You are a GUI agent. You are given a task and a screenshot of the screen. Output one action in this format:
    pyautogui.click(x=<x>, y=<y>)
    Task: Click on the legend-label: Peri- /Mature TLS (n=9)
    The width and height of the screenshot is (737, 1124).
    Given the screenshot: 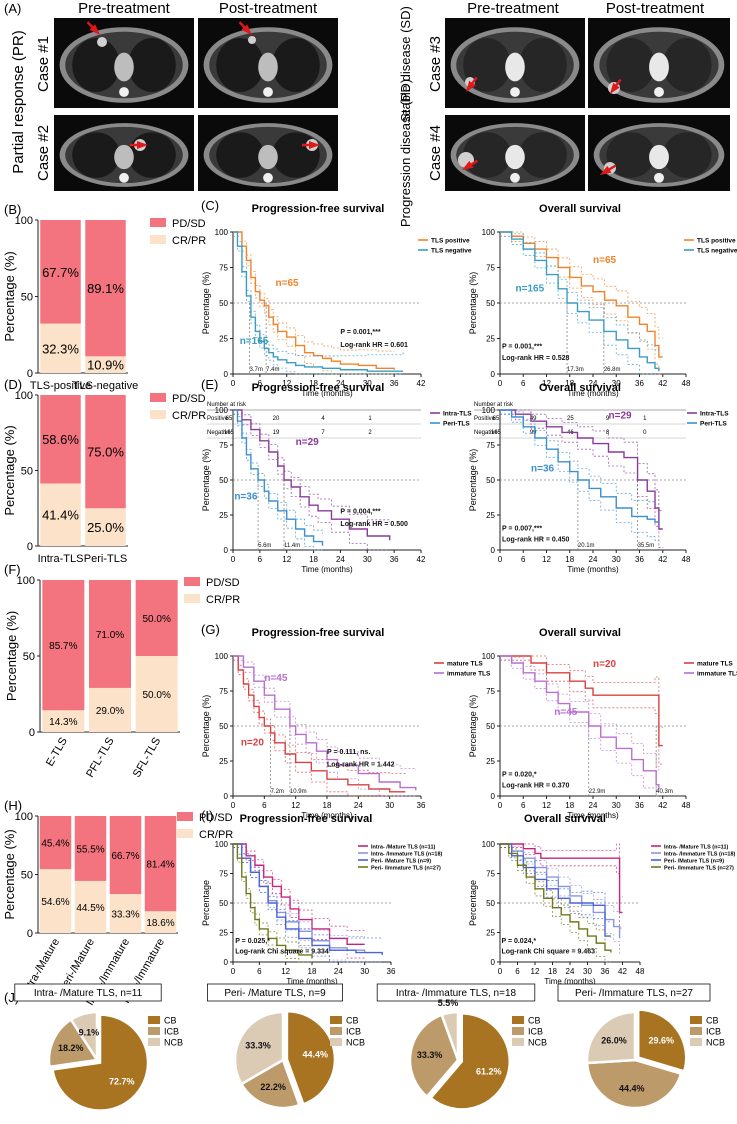 What is the action you would take?
    pyautogui.click(x=694, y=862)
    